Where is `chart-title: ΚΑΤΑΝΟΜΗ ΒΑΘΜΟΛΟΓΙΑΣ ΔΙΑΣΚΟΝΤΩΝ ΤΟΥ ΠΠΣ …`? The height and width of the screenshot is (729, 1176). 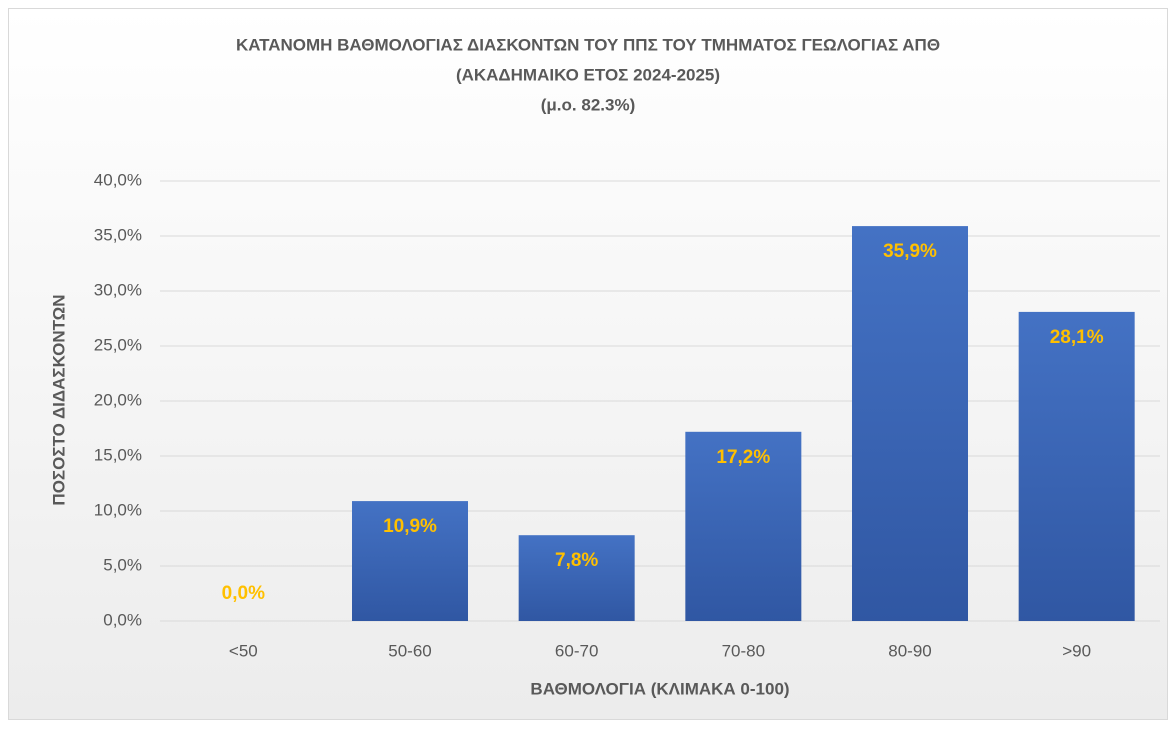 chart-title: ΚΑΤΑΝΟΜΗ ΒΑΘΜΟΛΟΓΙΑΣ ΔΙΑΣΚΟΝΤΩΝ ΤΟΥ ΠΠΣ … is located at coordinates (588, 44).